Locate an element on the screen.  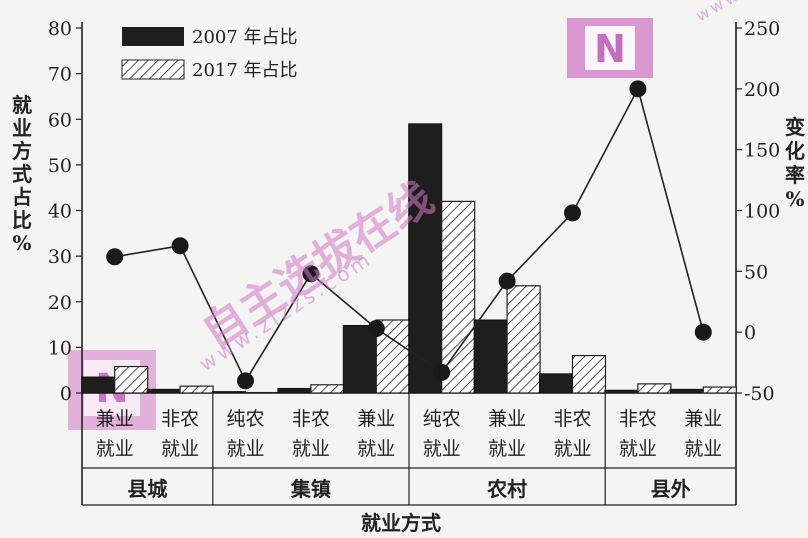
legend-swatch-2007 is located at coordinates (153, 36).